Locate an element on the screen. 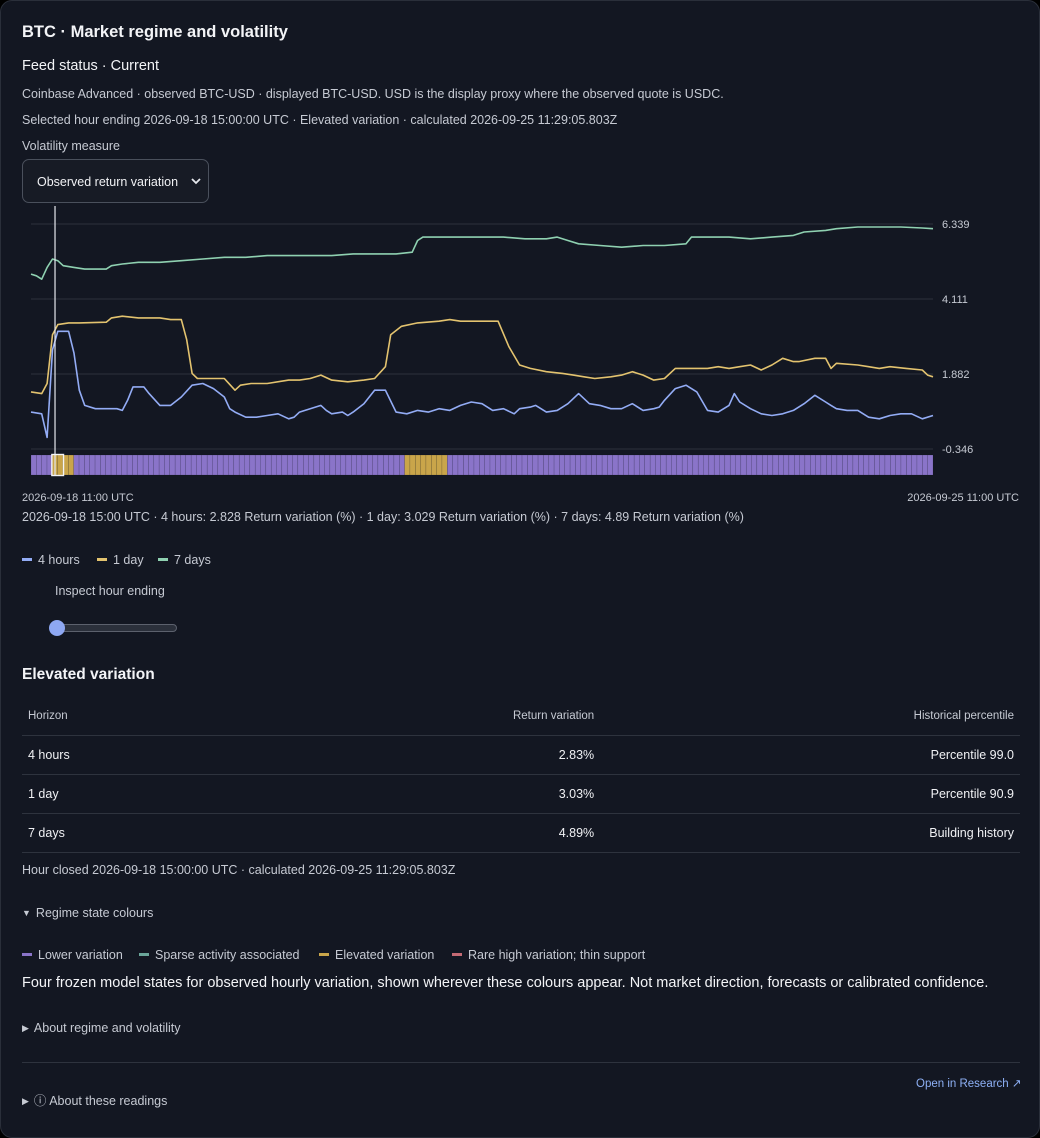 The image size is (1040, 1138). open-in-research-link: Open in Research ↗ is located at coordinates (969, 1084).